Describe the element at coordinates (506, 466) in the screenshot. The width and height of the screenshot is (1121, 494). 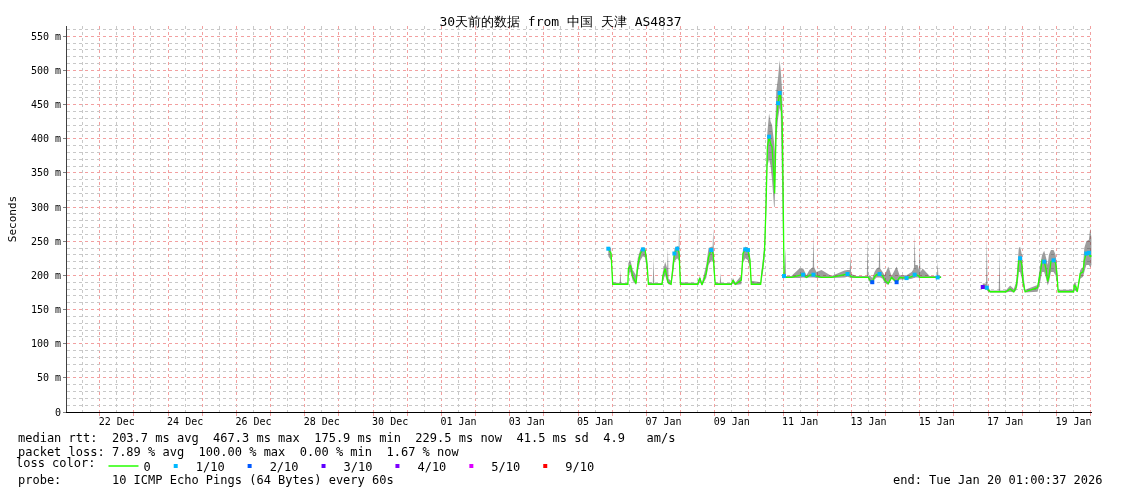
I see `legend-label: 5/10` at that location.